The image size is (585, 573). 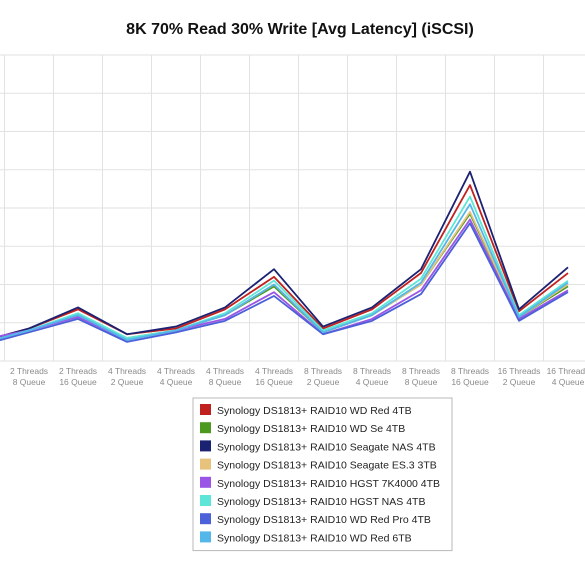 What do you see at coordinates (314, 538) in the screenshot?
I see `legend-label: Synology DS1813+ RAID10 WD Red 6TB` at bounding box center [314, 538].